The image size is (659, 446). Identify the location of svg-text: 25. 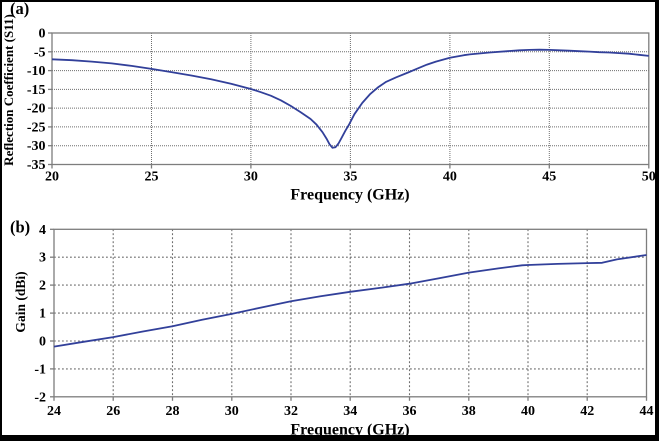
(152, 177).